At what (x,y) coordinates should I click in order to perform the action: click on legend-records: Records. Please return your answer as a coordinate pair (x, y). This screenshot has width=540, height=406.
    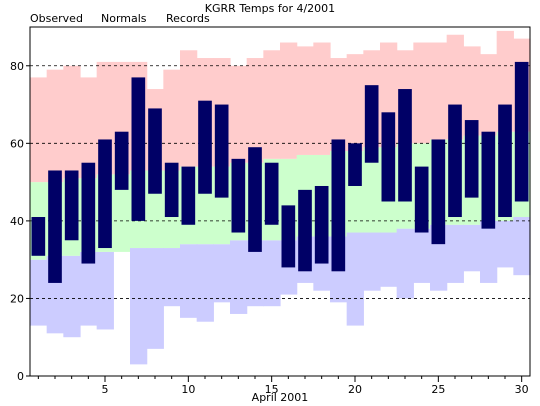
    Looking at the image, I should click on (188, 18).